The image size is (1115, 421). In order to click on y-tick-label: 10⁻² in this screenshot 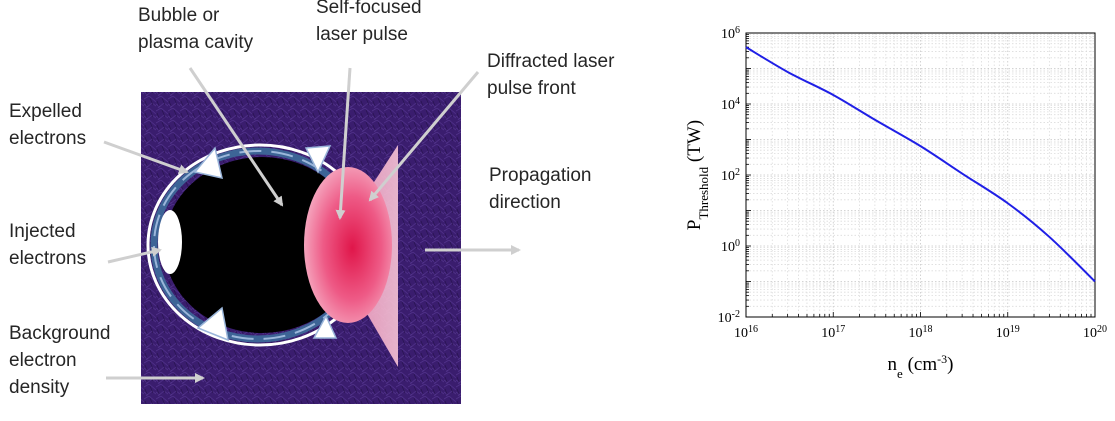, I will do `click(729, 318)`.